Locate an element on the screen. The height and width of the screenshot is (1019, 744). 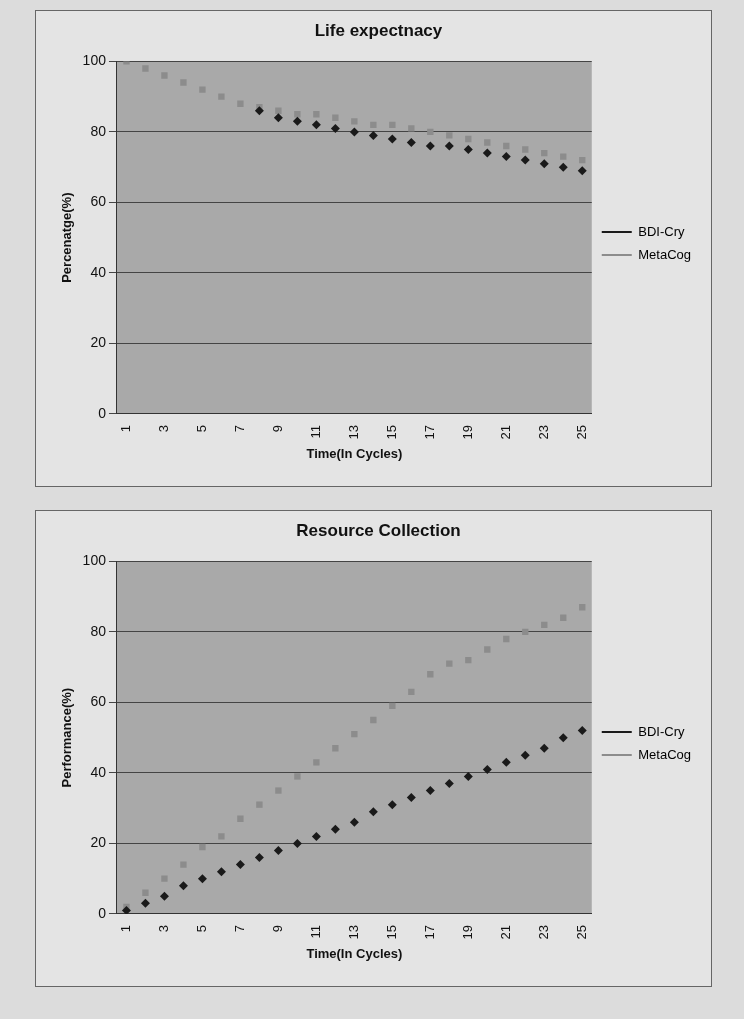
chart-title: Life expectnacy is located at coordinates (378, 30).